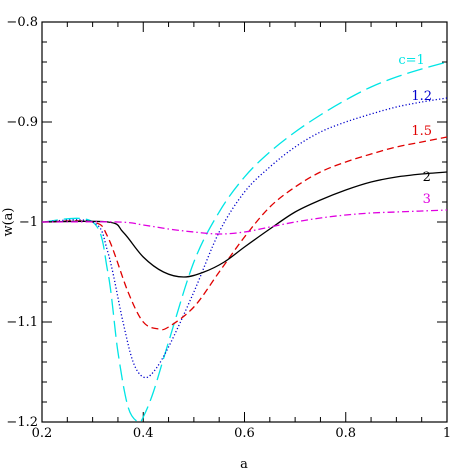 This screenshot has height=471, width=471. I want to click on y-axis-title: w(a), so click(8, 221).